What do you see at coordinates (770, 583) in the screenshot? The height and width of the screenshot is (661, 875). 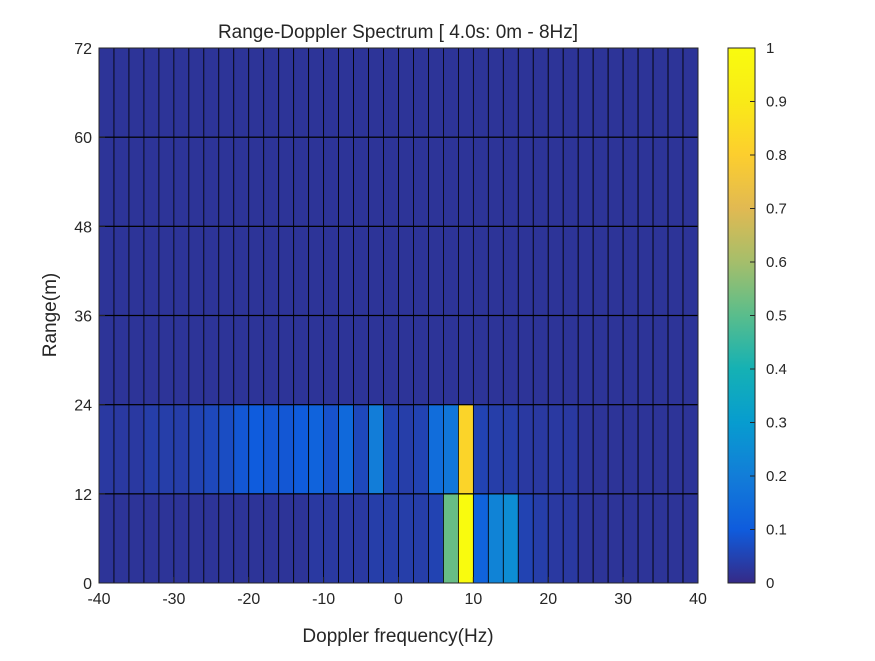 I see `colorbar-tick-label: 0` at bounding box center [770, 583].